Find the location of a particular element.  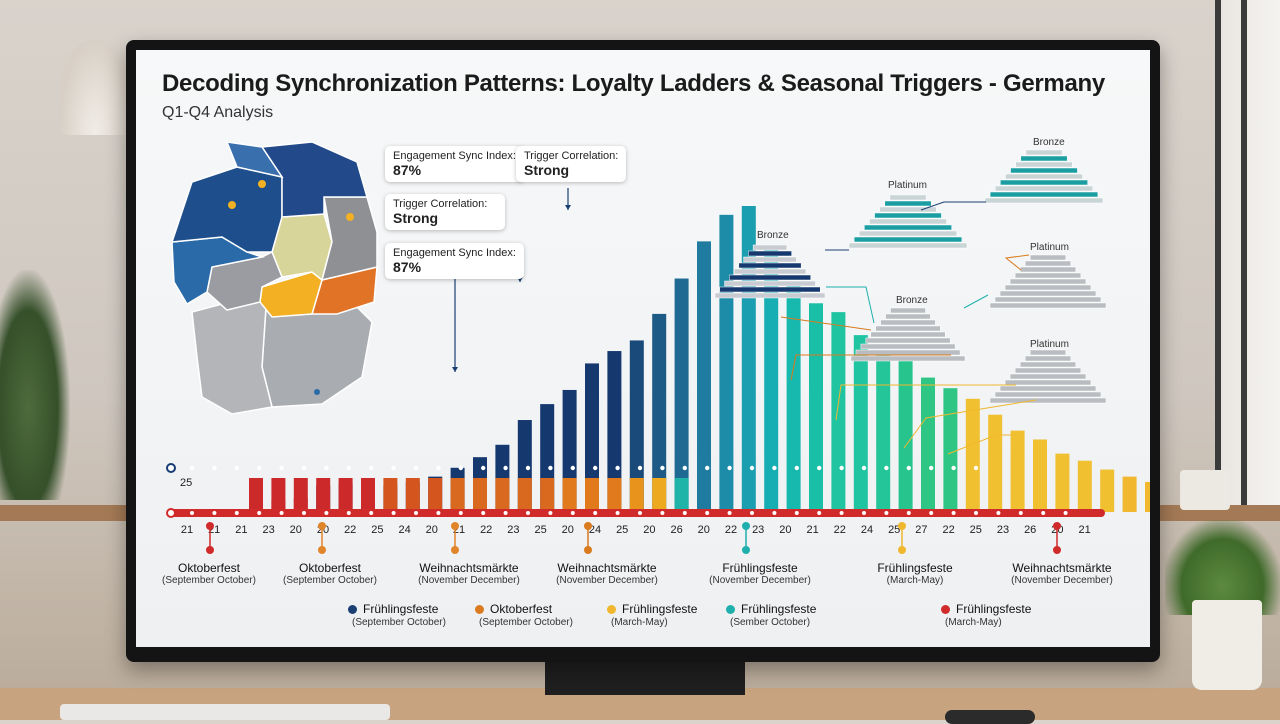

event-range: (November December) is located at coordinates (607, 580).